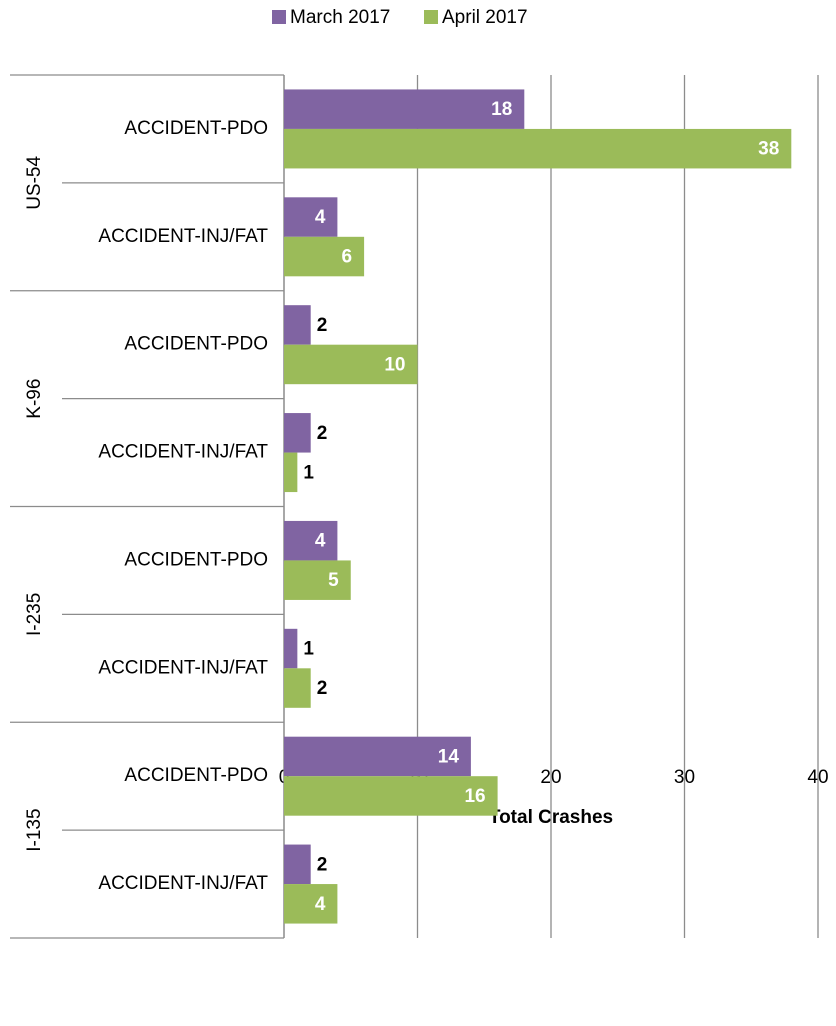 This screenshot has width=836, height=1026. I want to click on group-label: I-135, so click(34, 829).